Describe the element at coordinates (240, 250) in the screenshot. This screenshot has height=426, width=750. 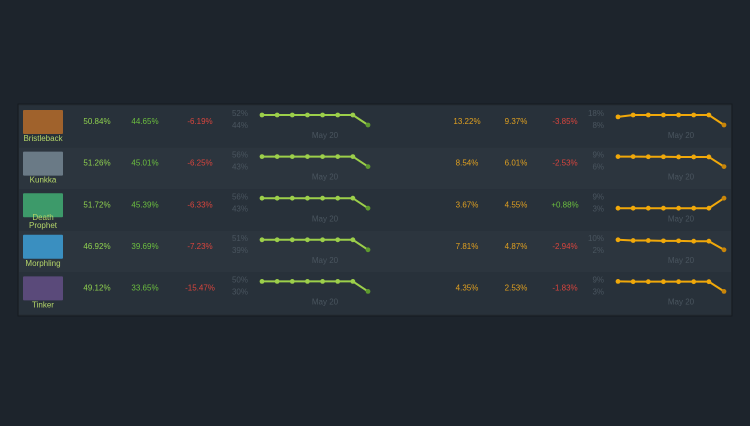
I see `spark-min: 39%` at that location.